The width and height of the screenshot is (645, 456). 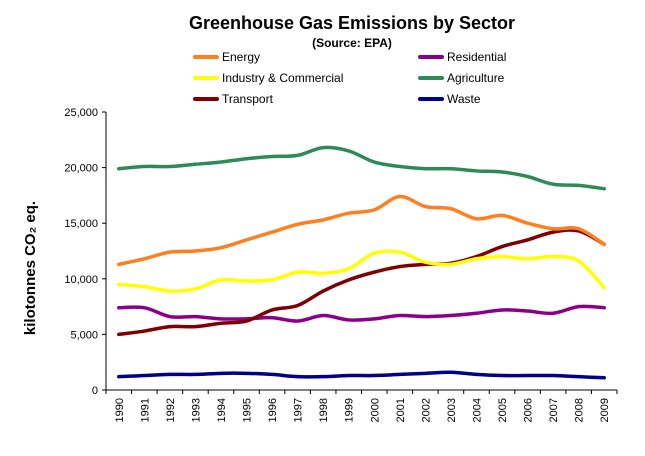 I want to click on y-tick-label: 5,000, so click(x=84, y=335).